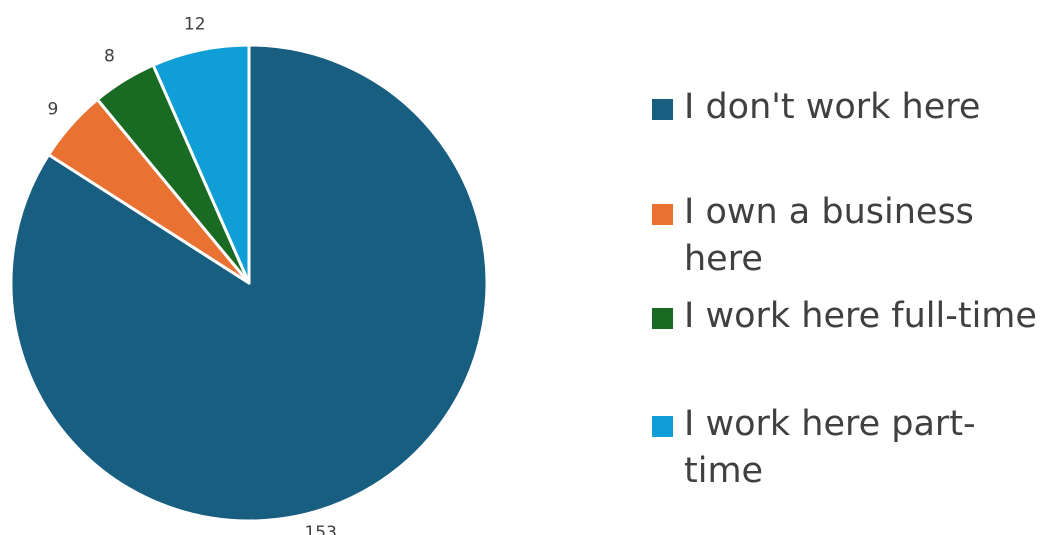 The width and height of the screenshot is (1058, 535). Describe the element at coordinates (320, 529) in the screenshot. I see `data-label-0: 153` at that location.